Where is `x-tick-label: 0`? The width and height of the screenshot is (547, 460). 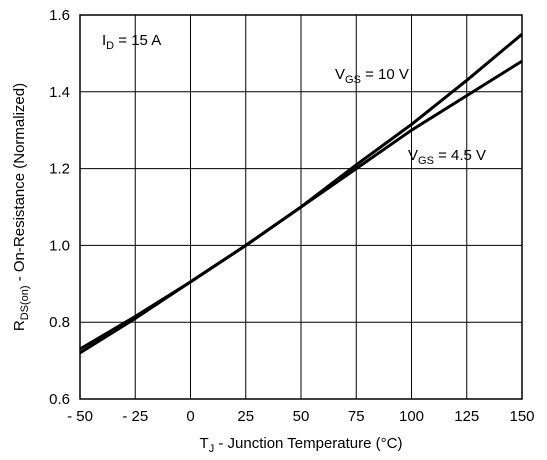 x-tick-label: 0 is located at coordinates (190, 416).